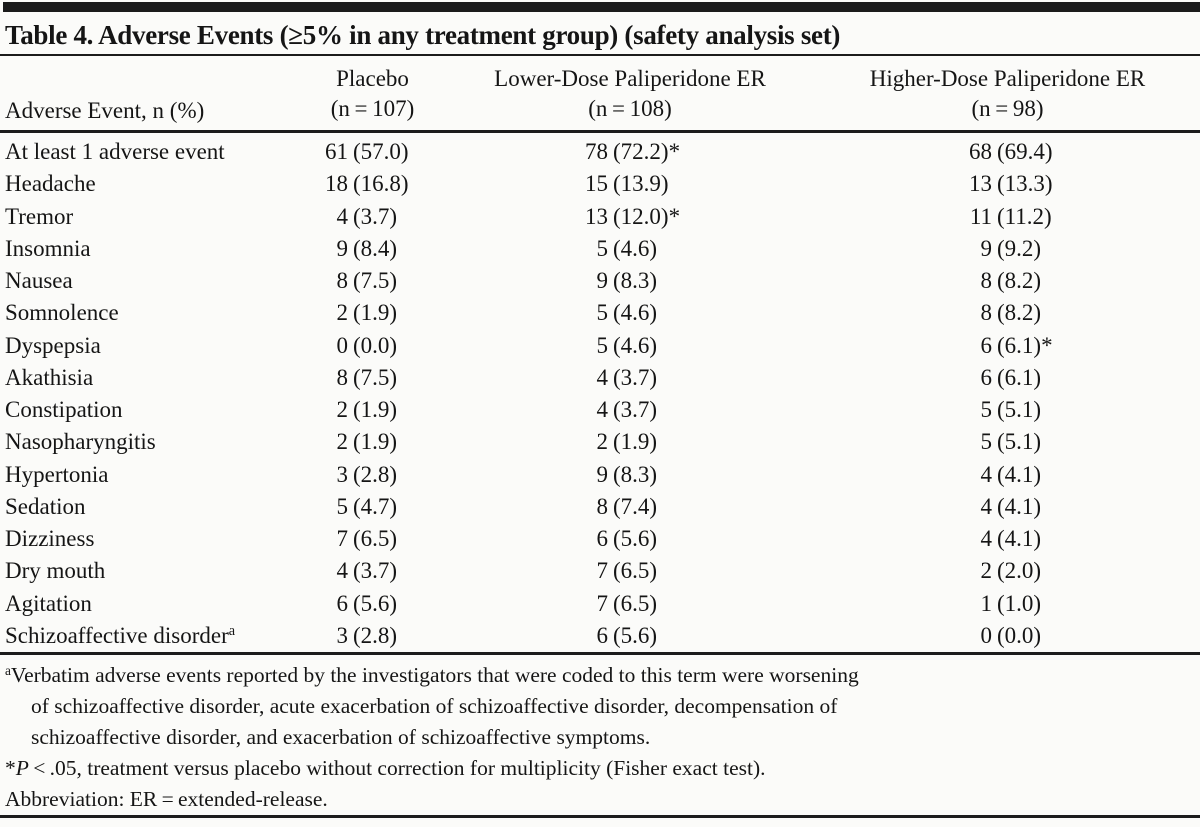 The height and width of the screenshot is (827, 1200). I want to click on percent-value: (5.1), so click(1019, 442).